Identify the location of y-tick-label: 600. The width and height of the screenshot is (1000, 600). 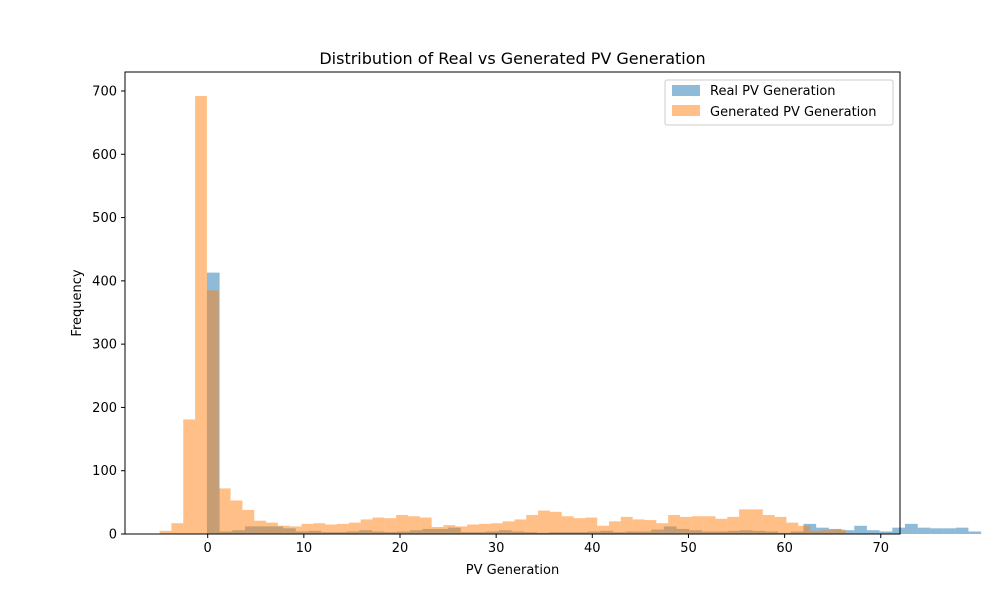
(104, 155).